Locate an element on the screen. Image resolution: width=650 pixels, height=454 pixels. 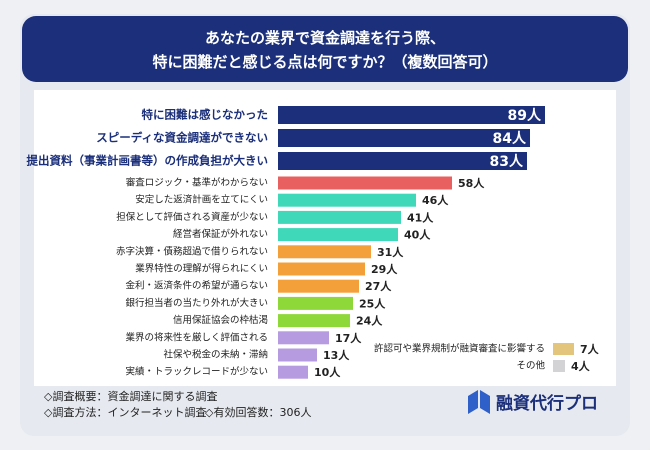
category-label: 信用保証協会の枠枯渇 is located at coordinates (220, 320).